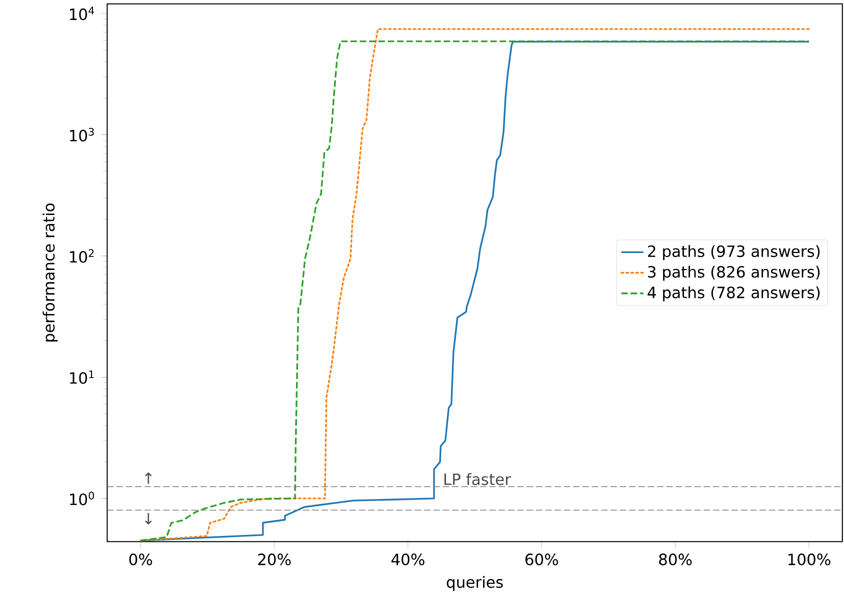  What do you see at coordinates (407, 560) in the screenshot?
I see `x-tick-label: 40%` at bounding box center [407, 560].